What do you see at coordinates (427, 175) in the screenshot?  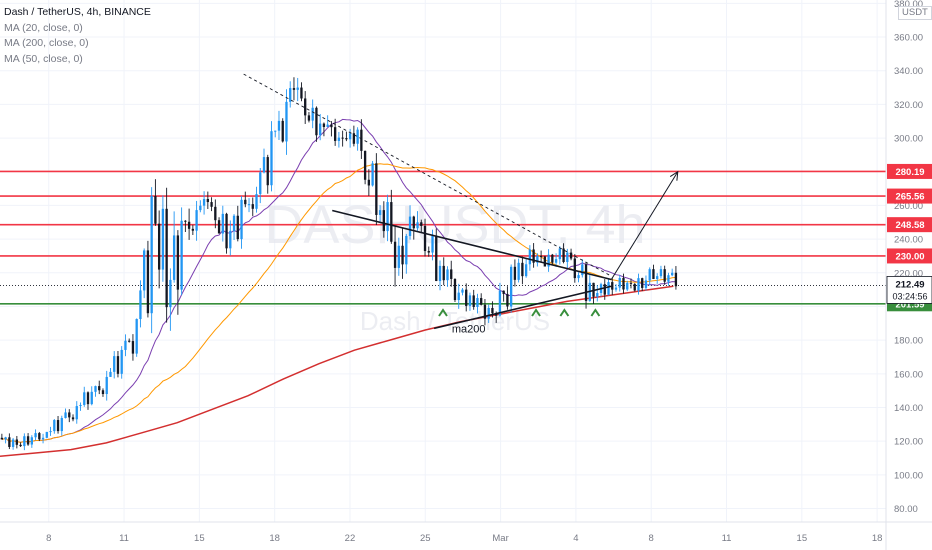 I see `dashed-trendline` at bounding box center [427, 175].